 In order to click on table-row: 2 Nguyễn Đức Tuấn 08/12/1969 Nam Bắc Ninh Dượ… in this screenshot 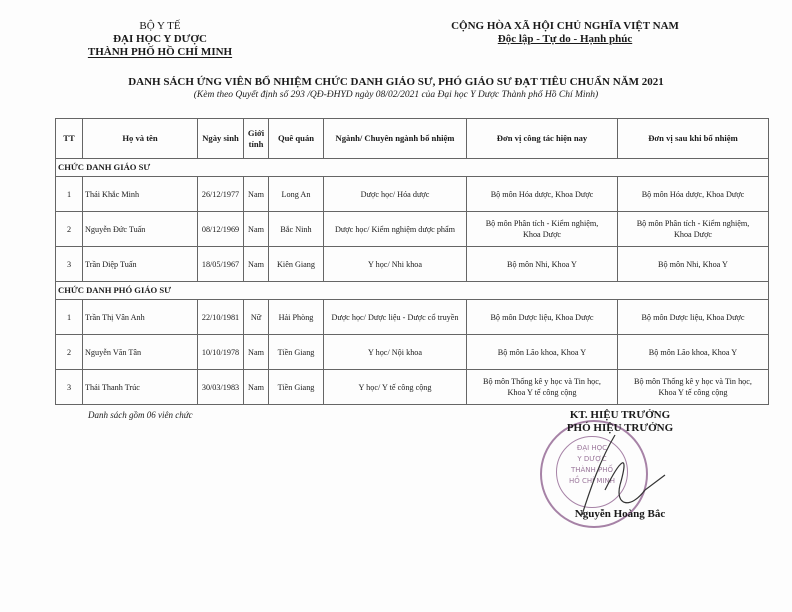, I will do `click(412, 229)`.